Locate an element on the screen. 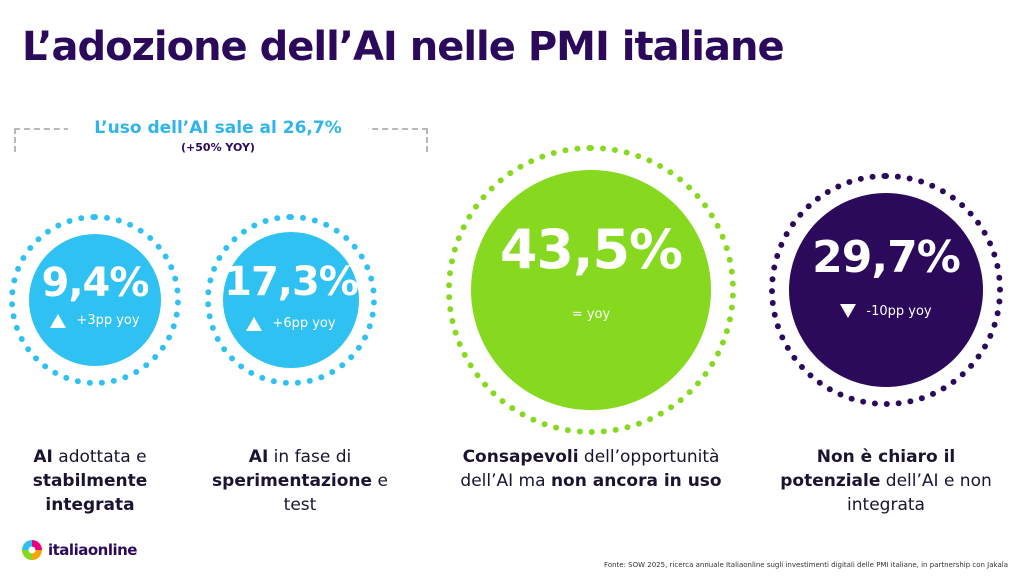 The height and width of the screenshot is (576, 1024). caption-text: dell’opportunità dell’AI ma is located at coordinates (590, 469).